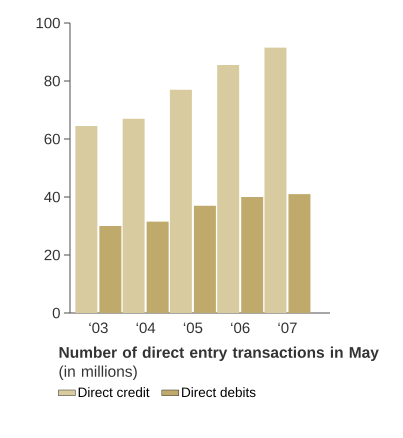 The image size is (403, 438). I want to click on x-tick-label: ‘07, so click(287, 328).